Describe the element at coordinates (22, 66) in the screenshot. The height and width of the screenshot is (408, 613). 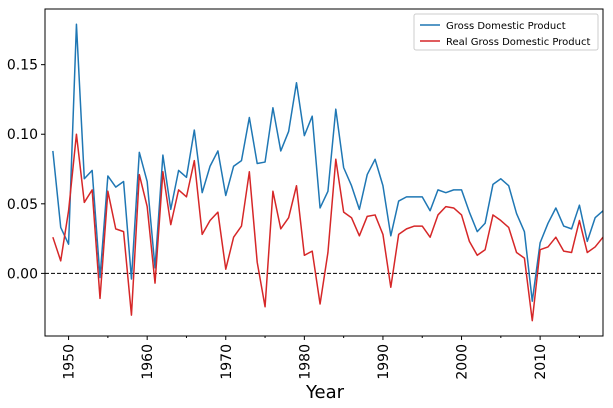
I see `y-tick-label: 0.15` at that location.